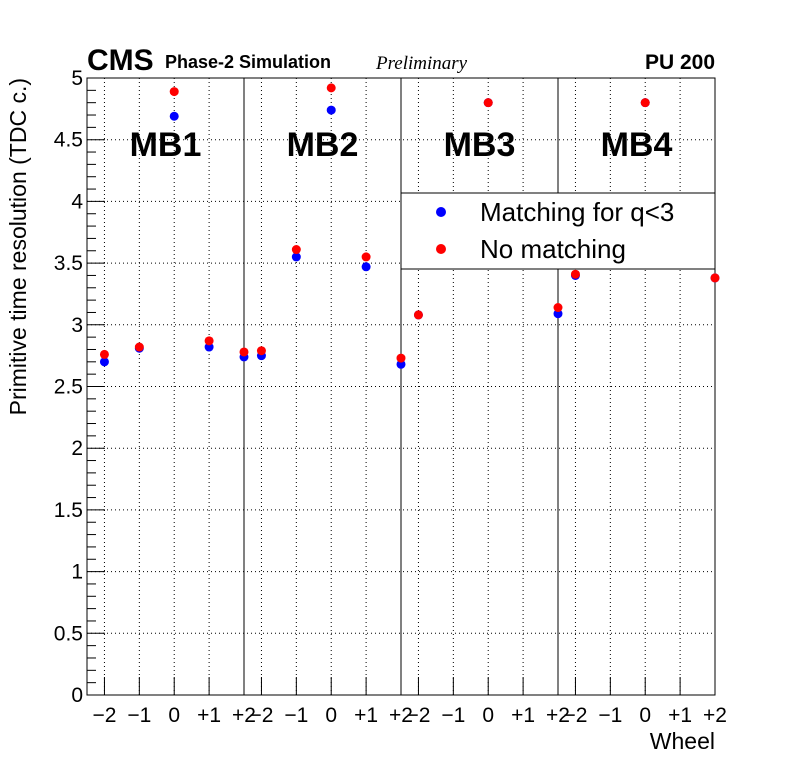  What do you see at coordinates (248, 62) in the screenshot?
I see `simulation-label: Phase-2 Simulation` at bounding box center [248, 62].